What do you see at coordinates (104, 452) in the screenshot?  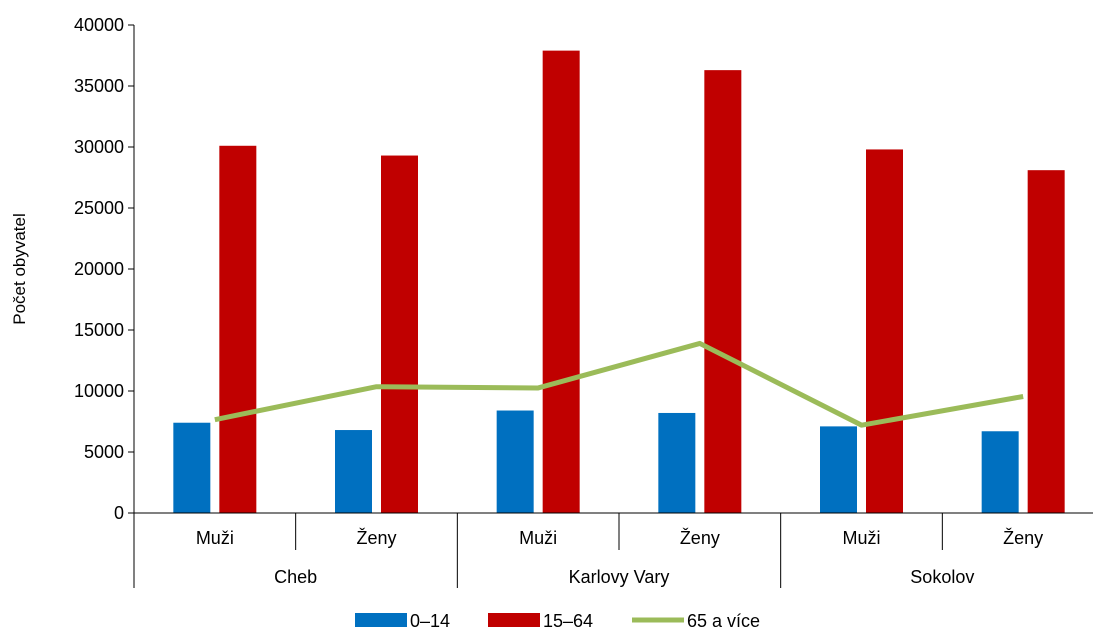 I see `y-tick-label: 5000` at bounding box center [104, 452].